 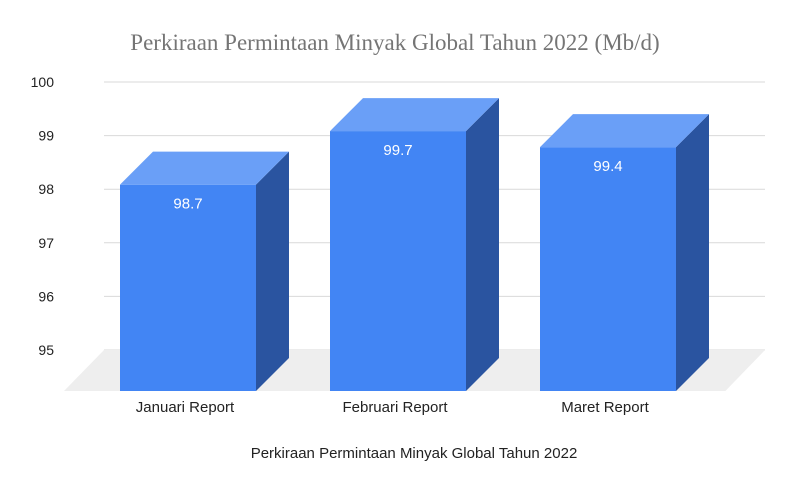 What do you see at coordinates (397, 150) in the screenshot?
I see `data-label: 99.7` at bounding box center [397, 150].